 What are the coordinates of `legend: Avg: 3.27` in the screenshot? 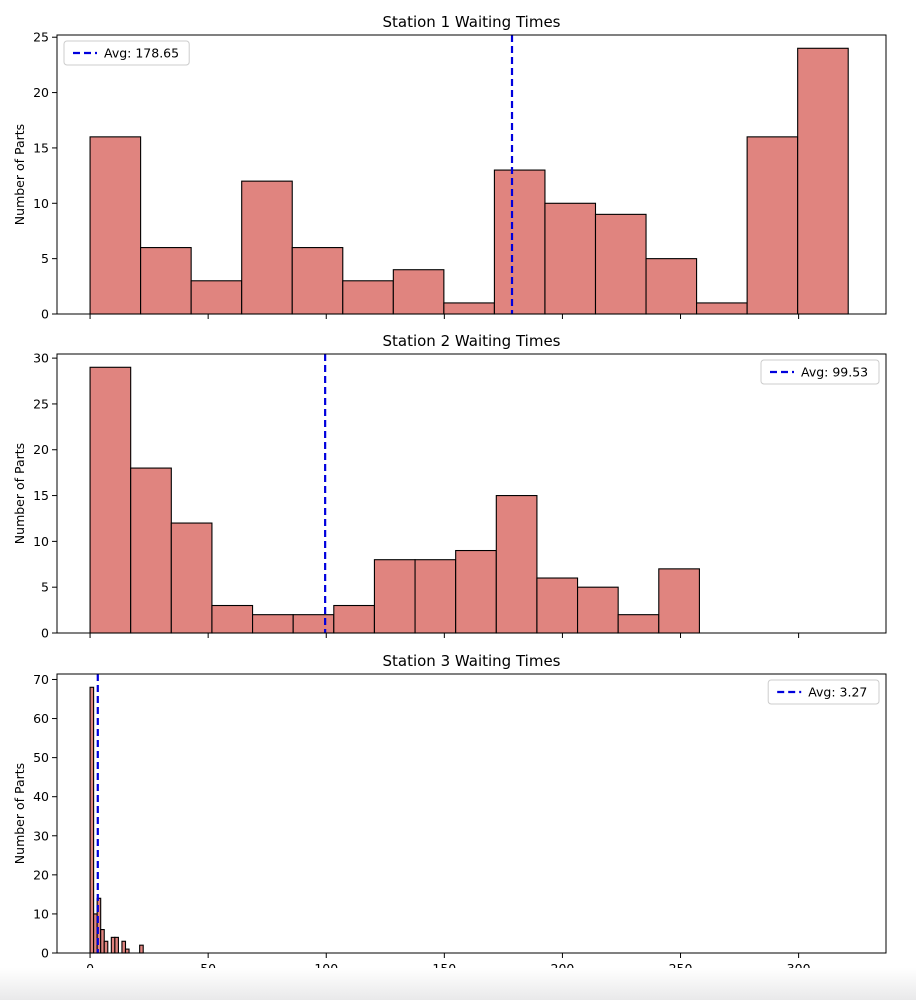 It's located at (823, 692).